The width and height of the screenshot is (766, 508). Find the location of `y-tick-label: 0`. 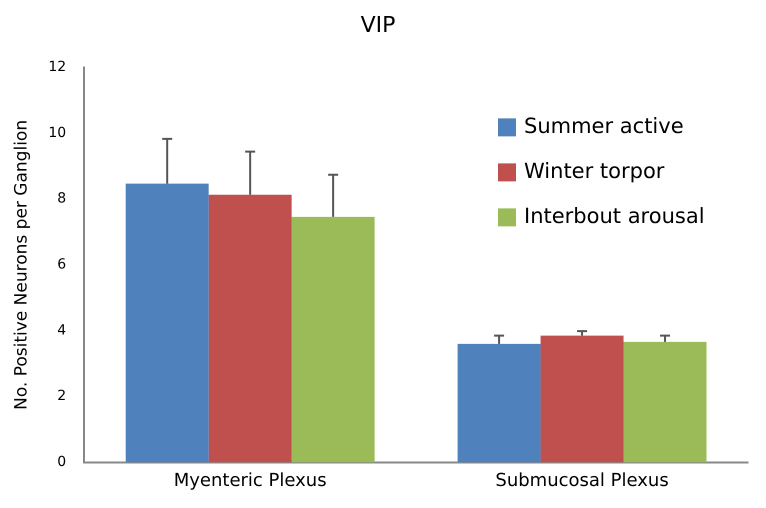

y-tick-label: 0 is located at coordinates (61, 462).